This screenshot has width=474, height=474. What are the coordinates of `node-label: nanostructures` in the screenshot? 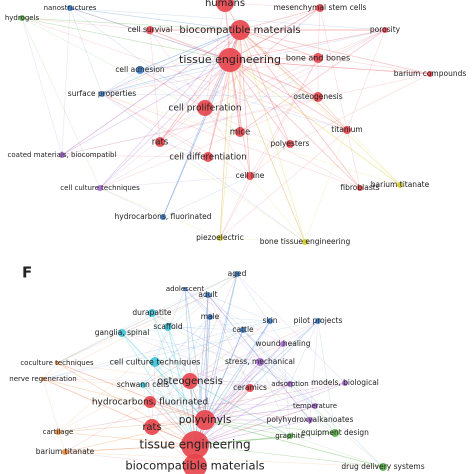 It's located at (70, 8).